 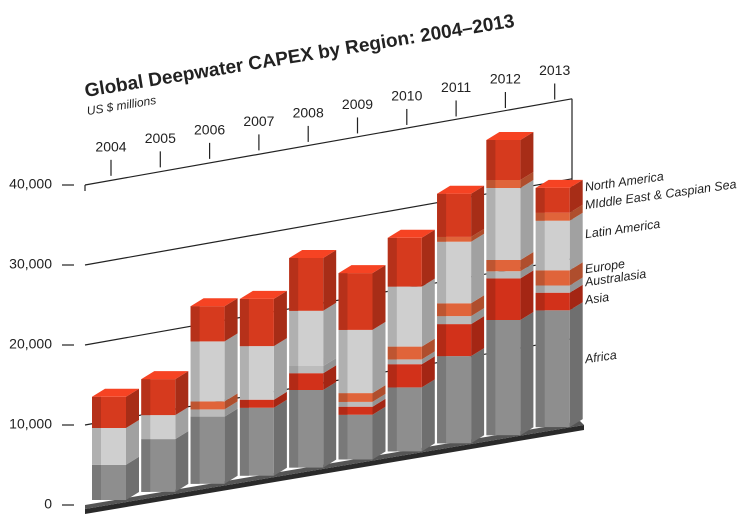 I want to click on x-tick-label: 2013, so click(x=554, y=70).